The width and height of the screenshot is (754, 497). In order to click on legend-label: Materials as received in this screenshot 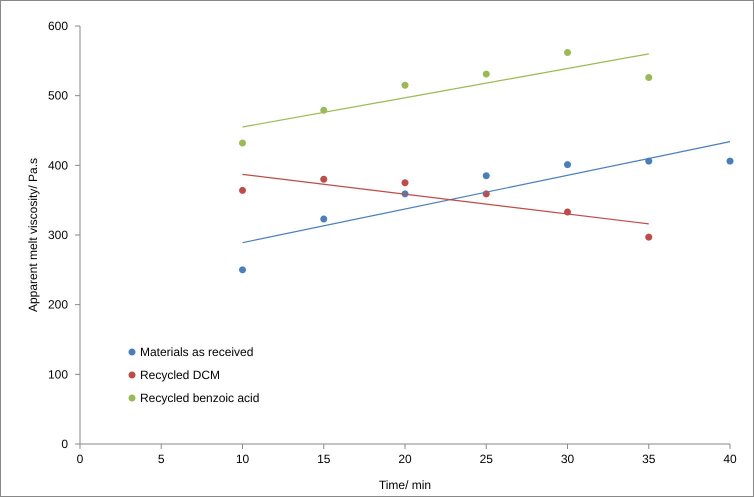, I will do `click(197, 352)`.